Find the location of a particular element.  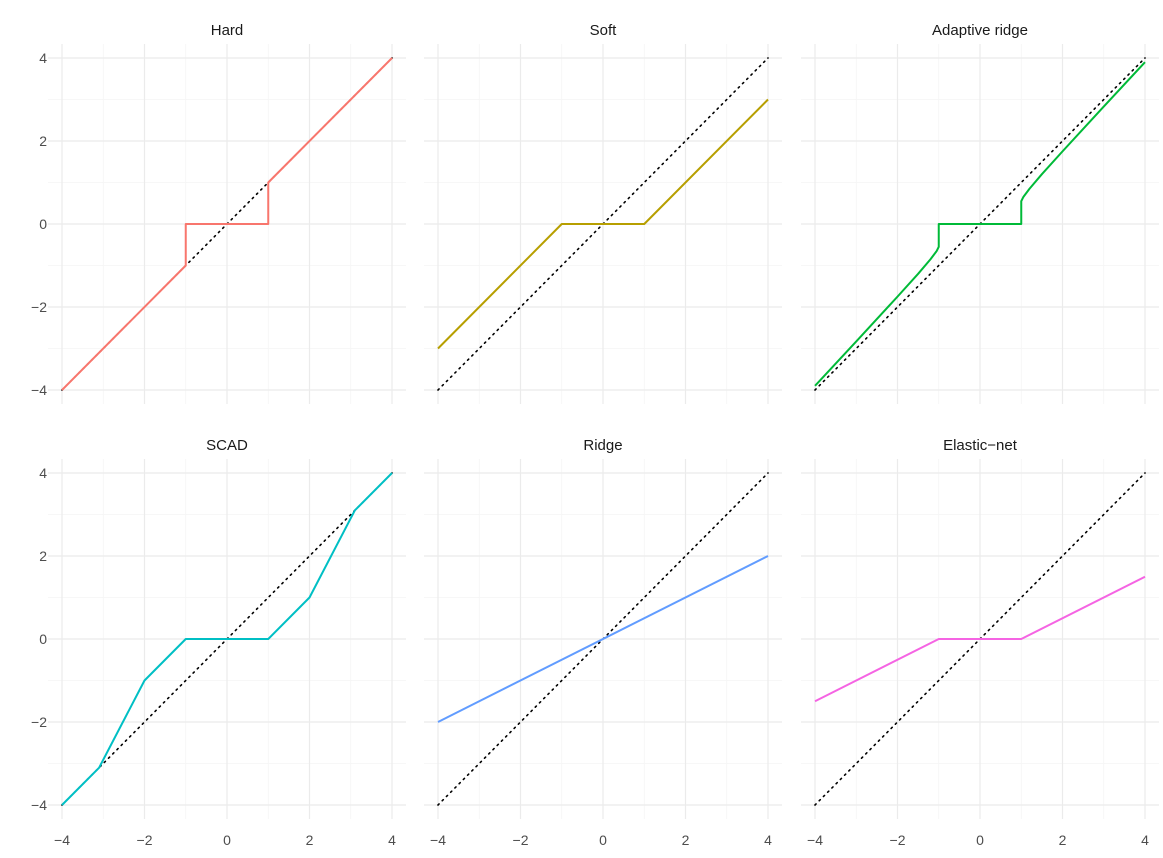

facet-title: Elastic−net is located at coordinates (980, 445).